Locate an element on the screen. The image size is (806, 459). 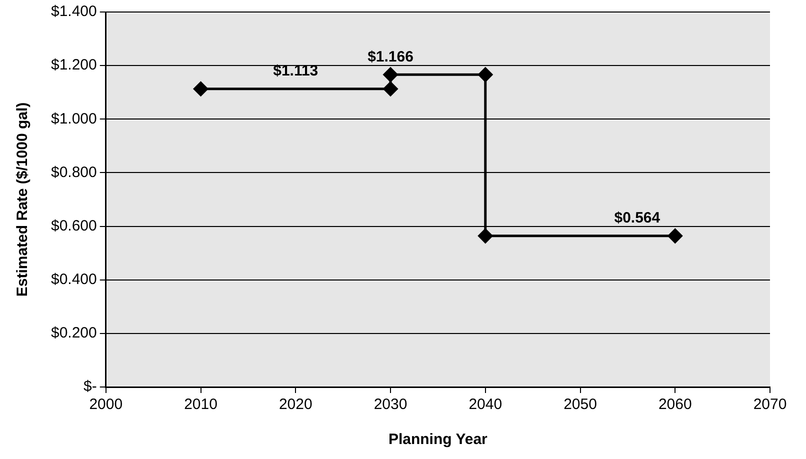
x-tick-label: 2020 is located at coordinates (295, 405).